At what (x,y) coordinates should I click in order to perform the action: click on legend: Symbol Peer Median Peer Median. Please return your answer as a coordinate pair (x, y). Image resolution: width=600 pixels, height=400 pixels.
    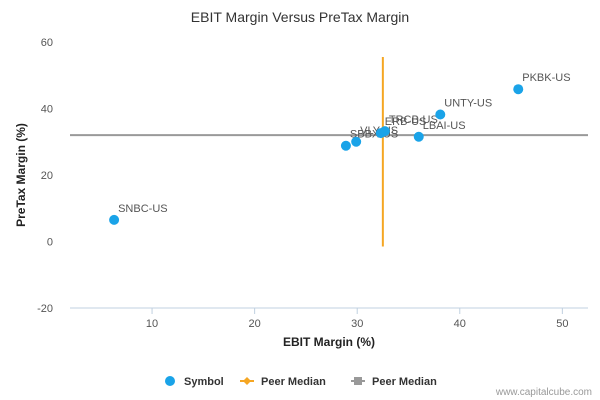
    Looking at the image, I should click on (301, 382).